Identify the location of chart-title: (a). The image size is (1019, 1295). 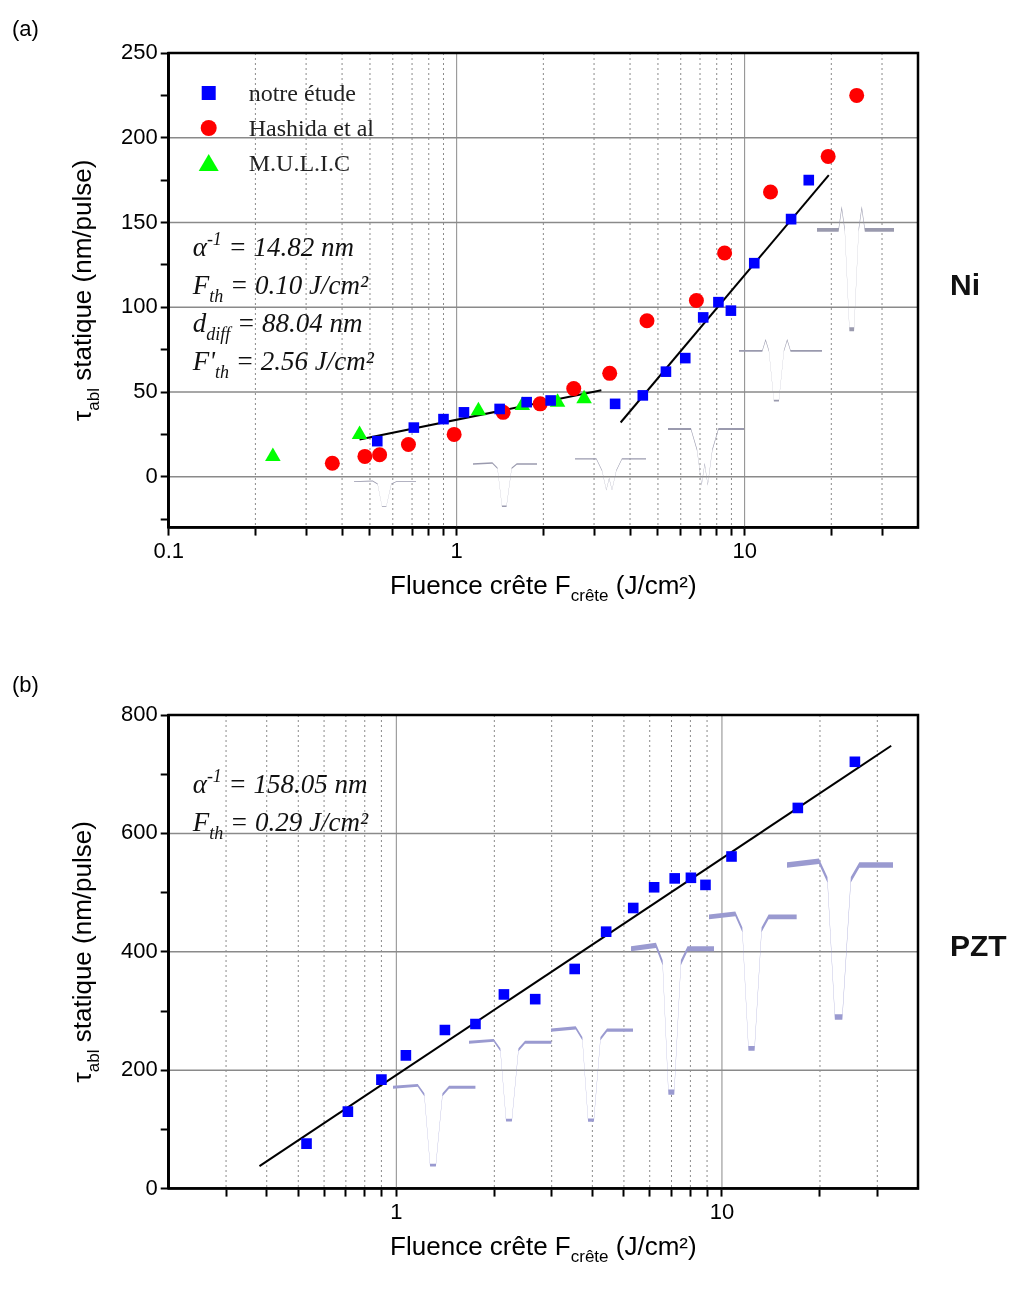
(25, 28).